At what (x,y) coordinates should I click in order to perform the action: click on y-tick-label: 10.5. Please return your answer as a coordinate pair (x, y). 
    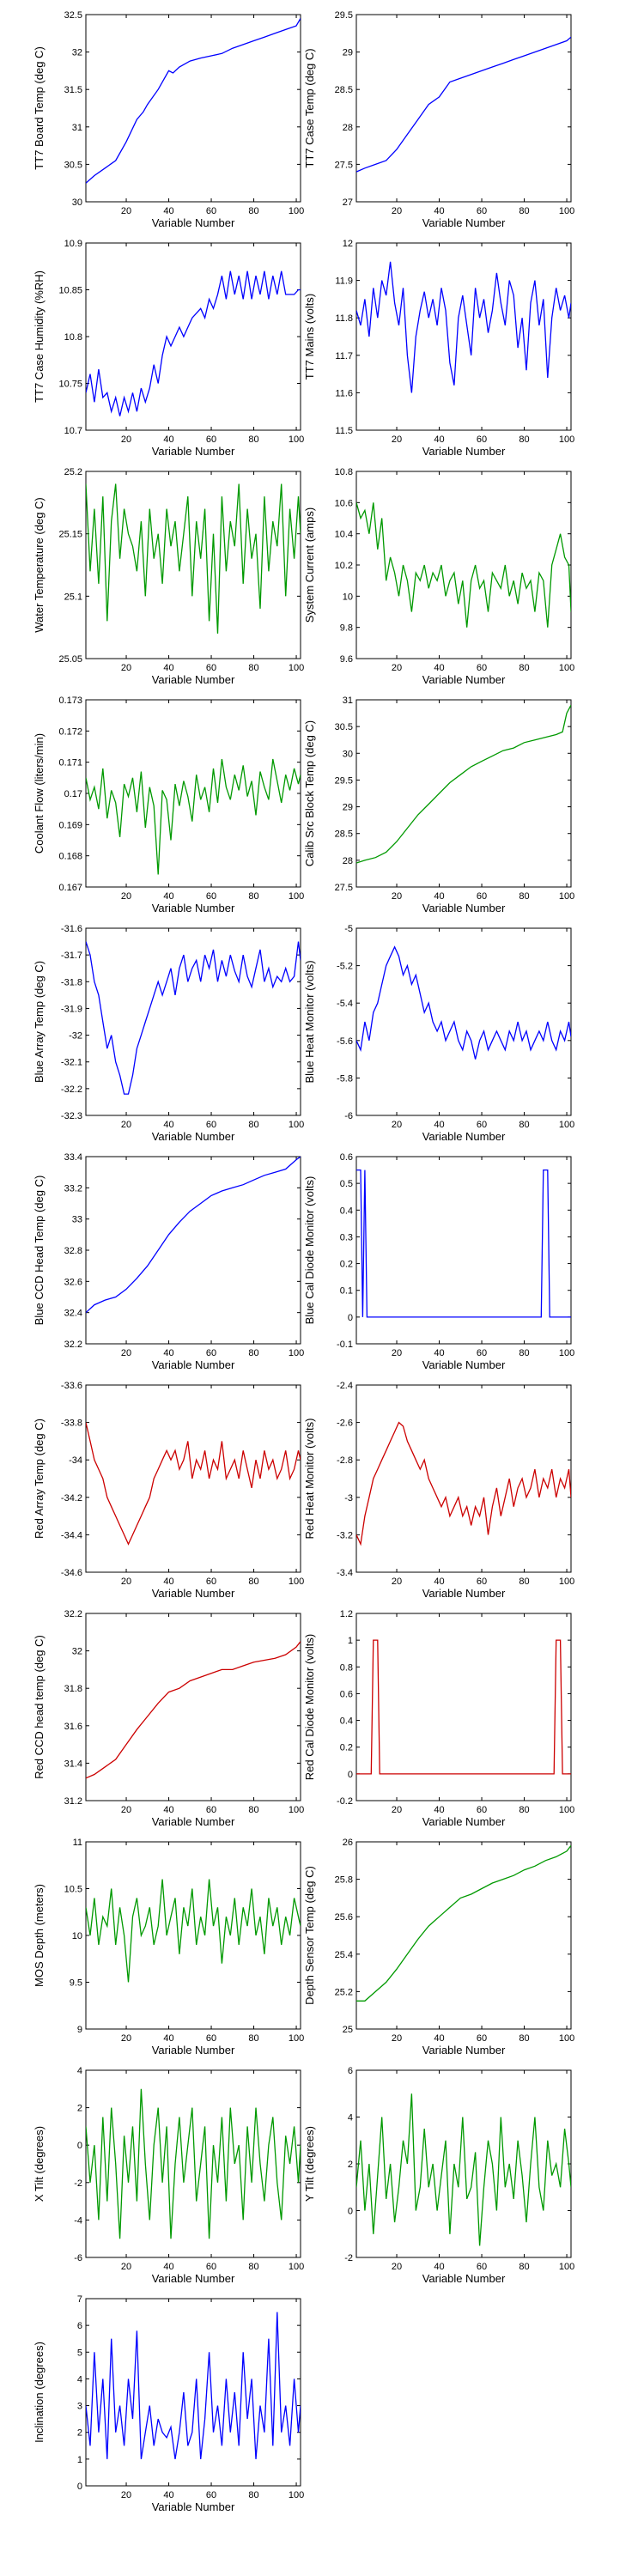
    Looking at the image, I should click on (73, 1890).